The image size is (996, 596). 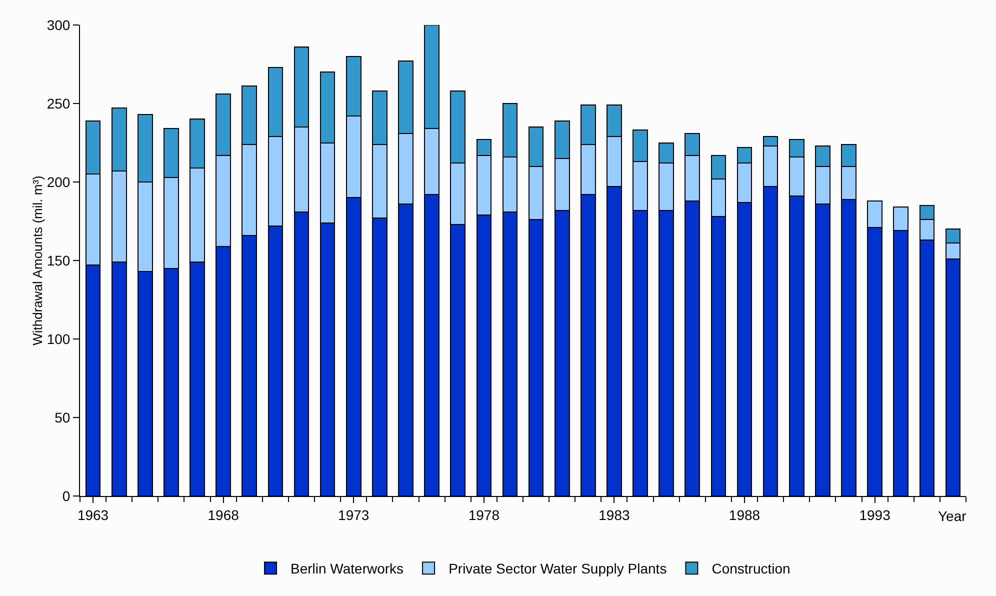 What do you see at coordinates (93, 514) in the screenshot?
I see `x-tick-label: 1963` at bounding box center [93, 514].